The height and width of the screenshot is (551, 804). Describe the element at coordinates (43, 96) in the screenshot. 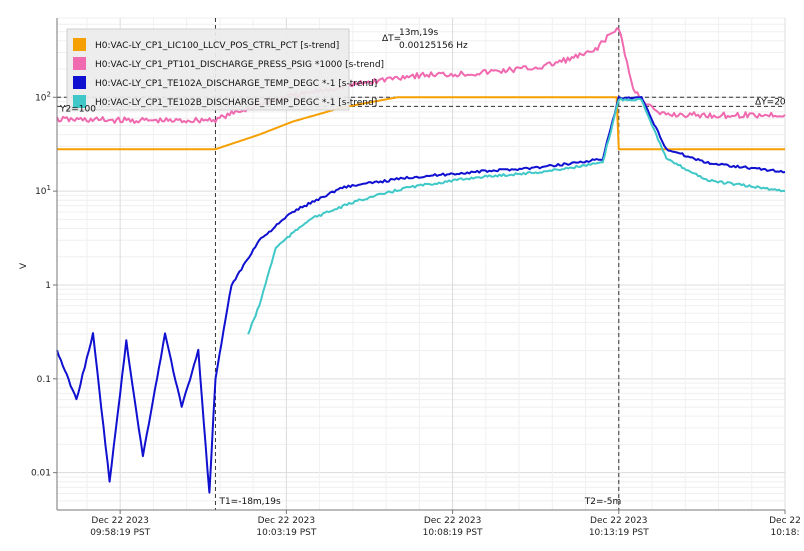

I see `y-tick-label: 10²` at that location.